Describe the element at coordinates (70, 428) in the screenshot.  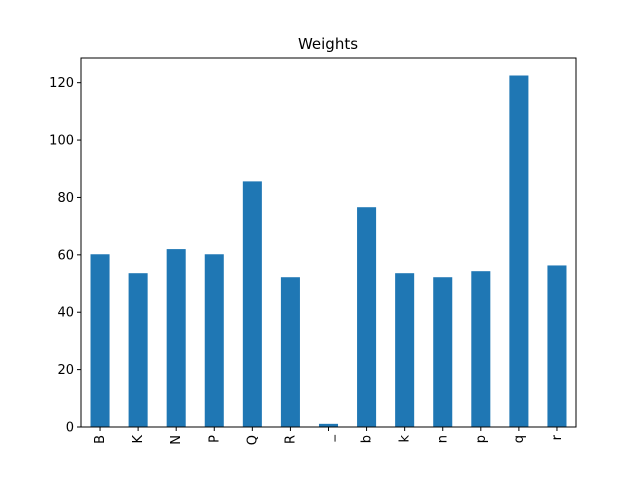
I see `y-tick-label: 0` at that location.